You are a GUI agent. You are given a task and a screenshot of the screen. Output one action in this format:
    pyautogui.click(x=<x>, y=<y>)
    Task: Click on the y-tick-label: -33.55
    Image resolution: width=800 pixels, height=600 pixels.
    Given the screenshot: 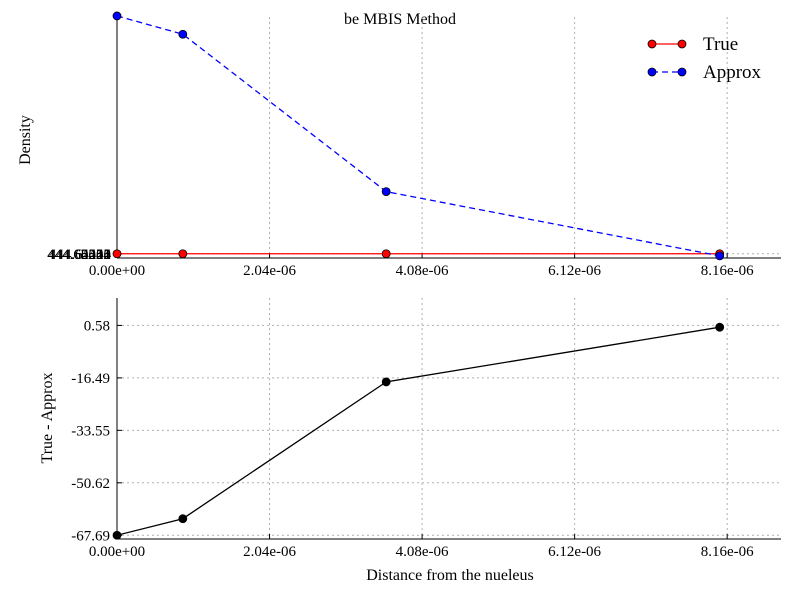 What is the action you would take?
    pyautogui.click(x=90, y=431)
    